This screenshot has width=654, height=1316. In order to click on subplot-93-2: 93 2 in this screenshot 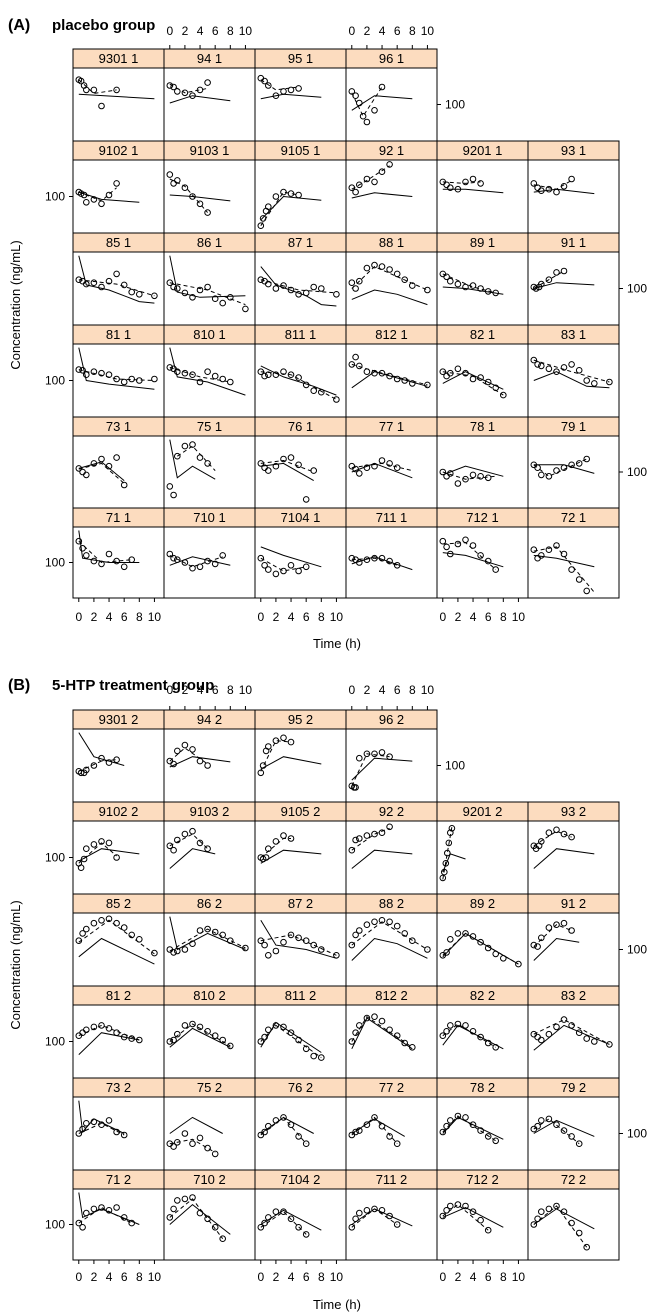, I will do `click(573, 848)`.